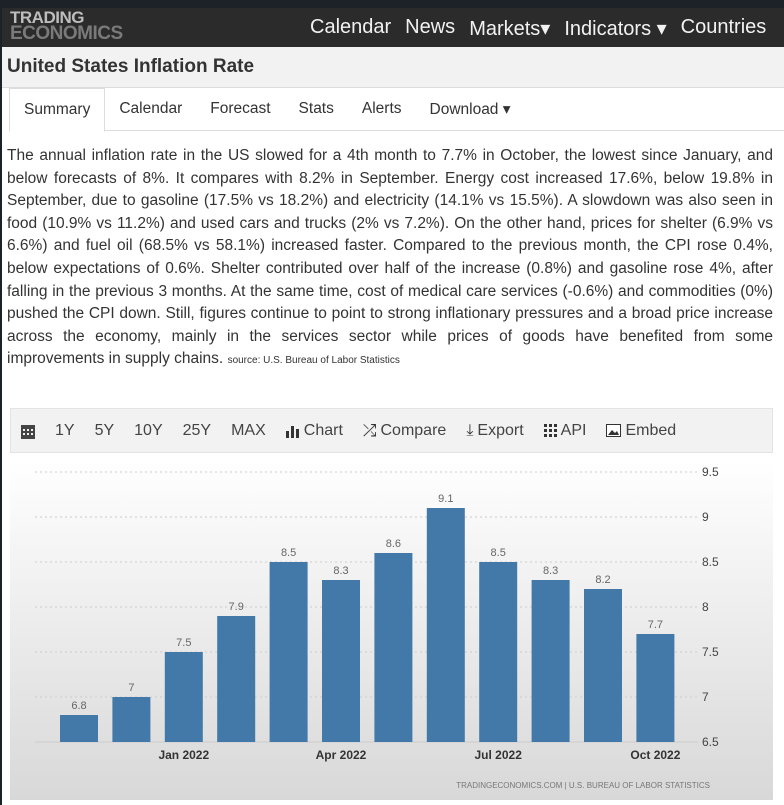 Image resolution: width=784 pixels, height=805 pixels. I want to click on y-tick-label: 7, so click(705, 697).